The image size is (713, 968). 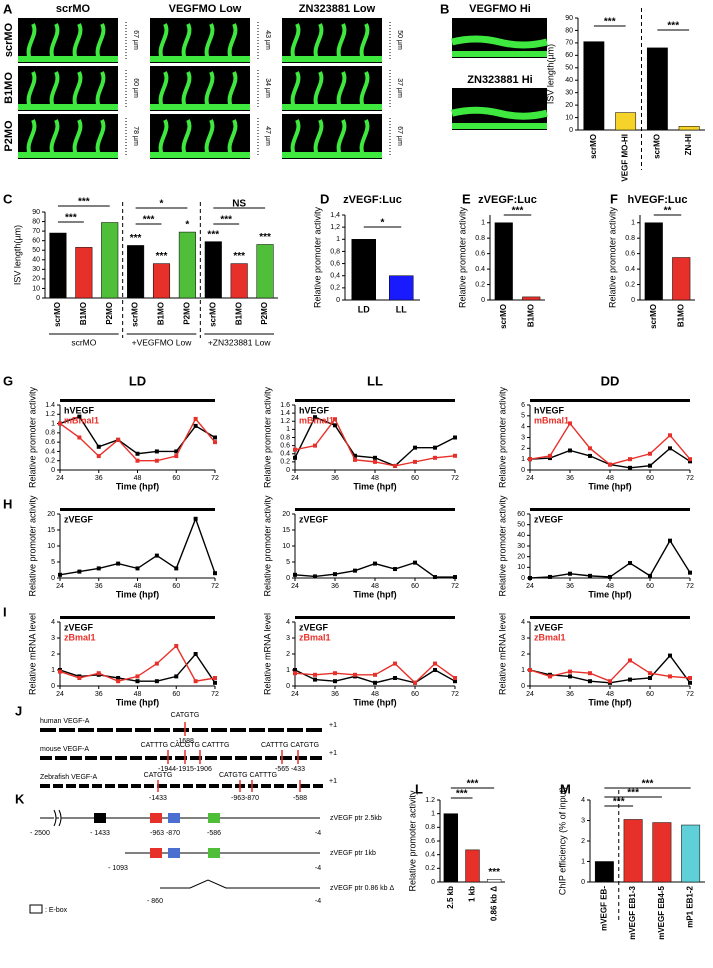 I want to click on chart-title: zVEGF:Luc, so click(x=507, y=200).